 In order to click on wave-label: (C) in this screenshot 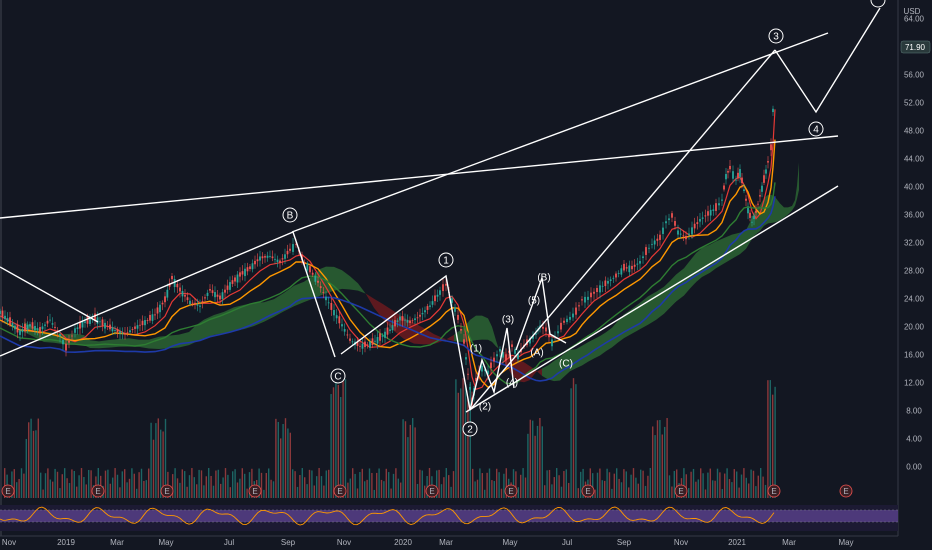, I will do `click(566, 364)`.